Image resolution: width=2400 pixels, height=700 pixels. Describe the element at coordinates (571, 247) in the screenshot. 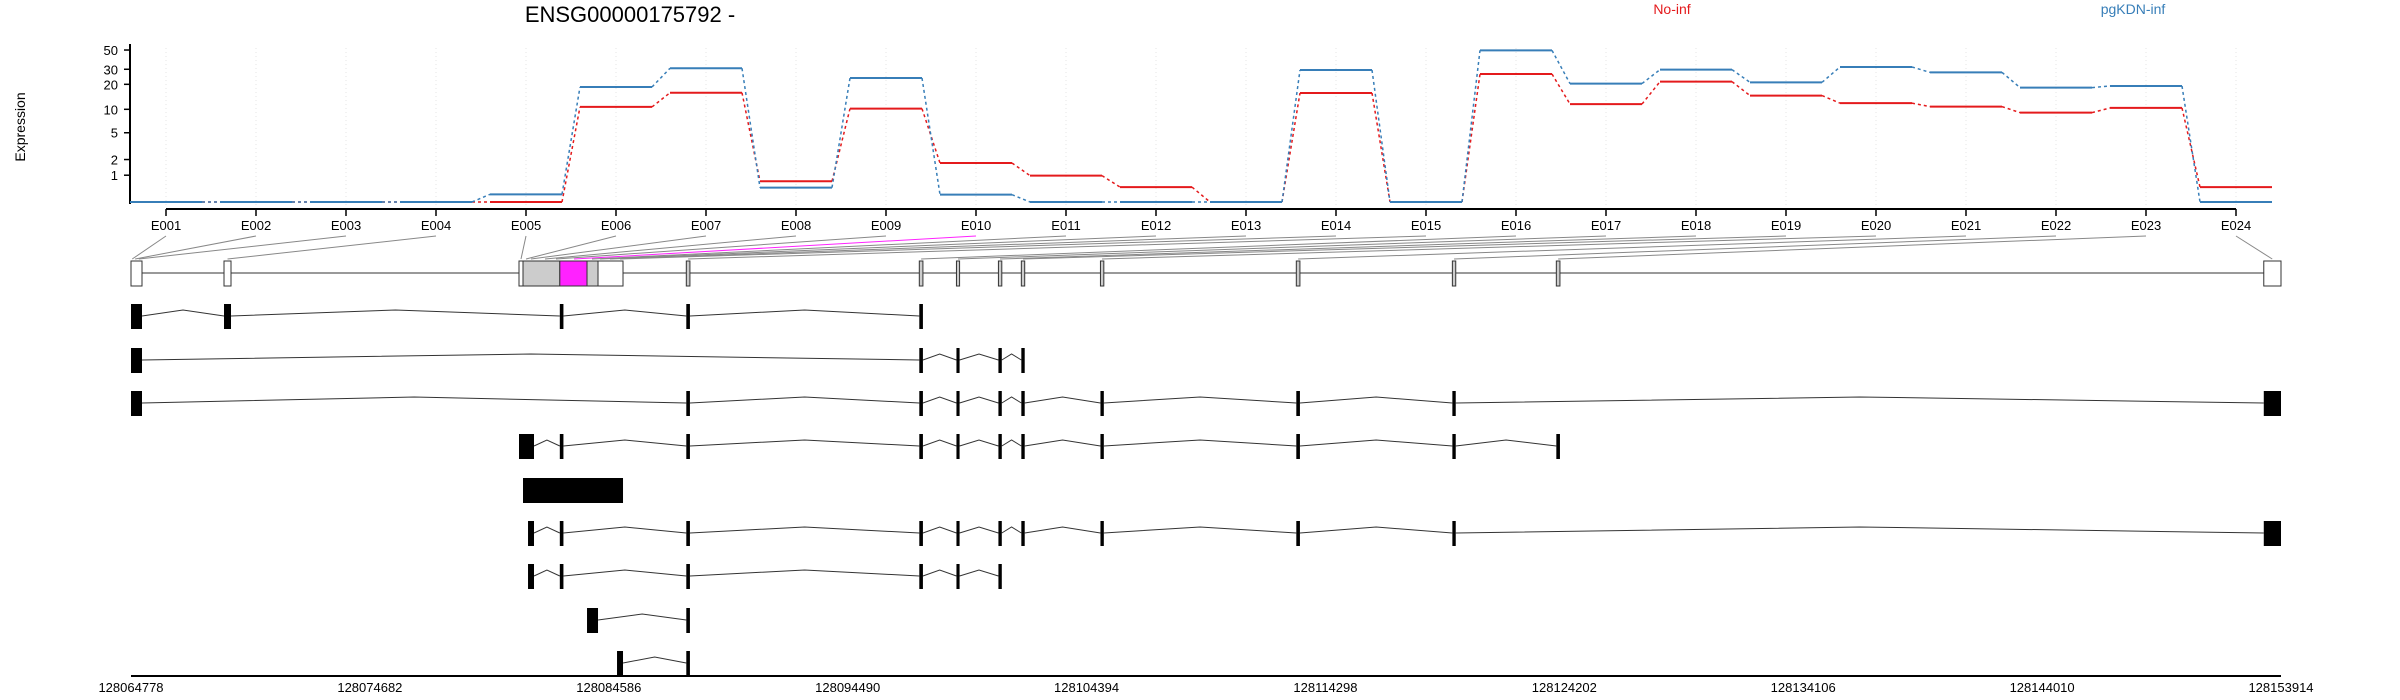

I see `exon-connector-e006` at that location.